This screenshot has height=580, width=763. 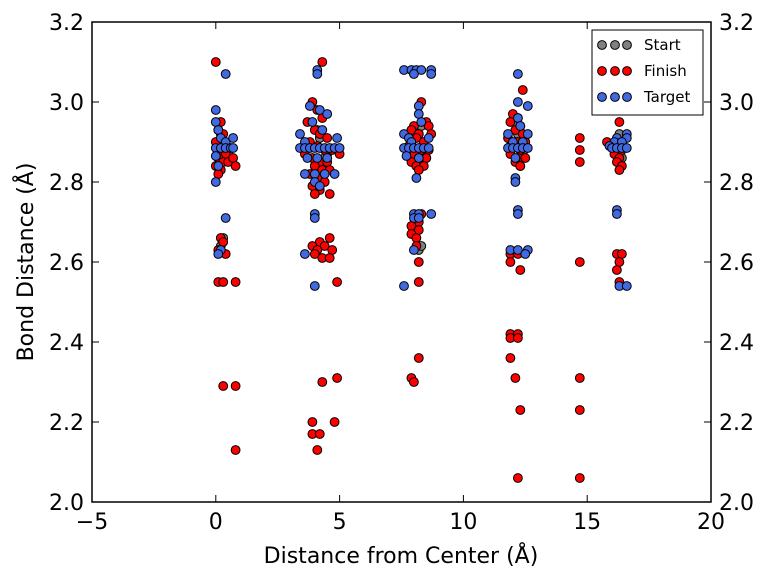 What do you see at coordinates (463, 522) in the screenshot?
I see `x-tick-label: 10` at bounding box center [463, 522].